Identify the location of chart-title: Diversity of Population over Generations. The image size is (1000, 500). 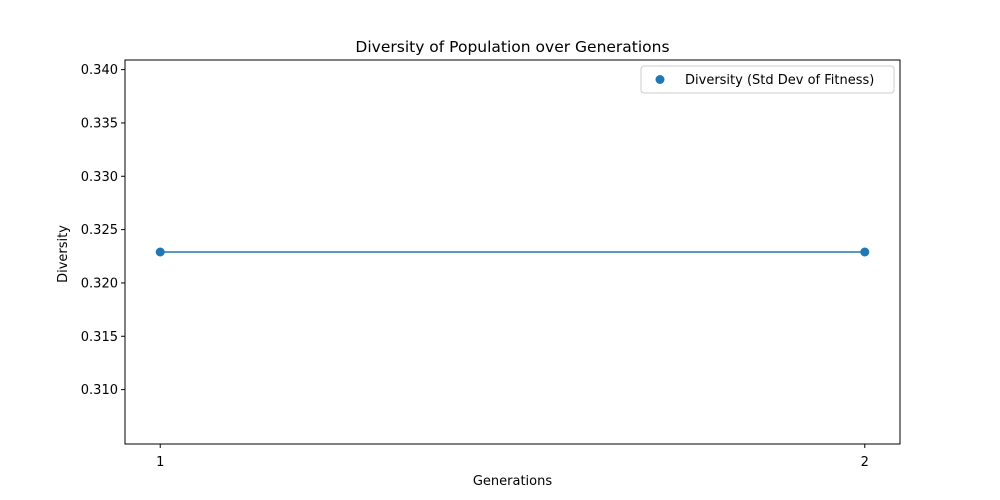
(512, 47).